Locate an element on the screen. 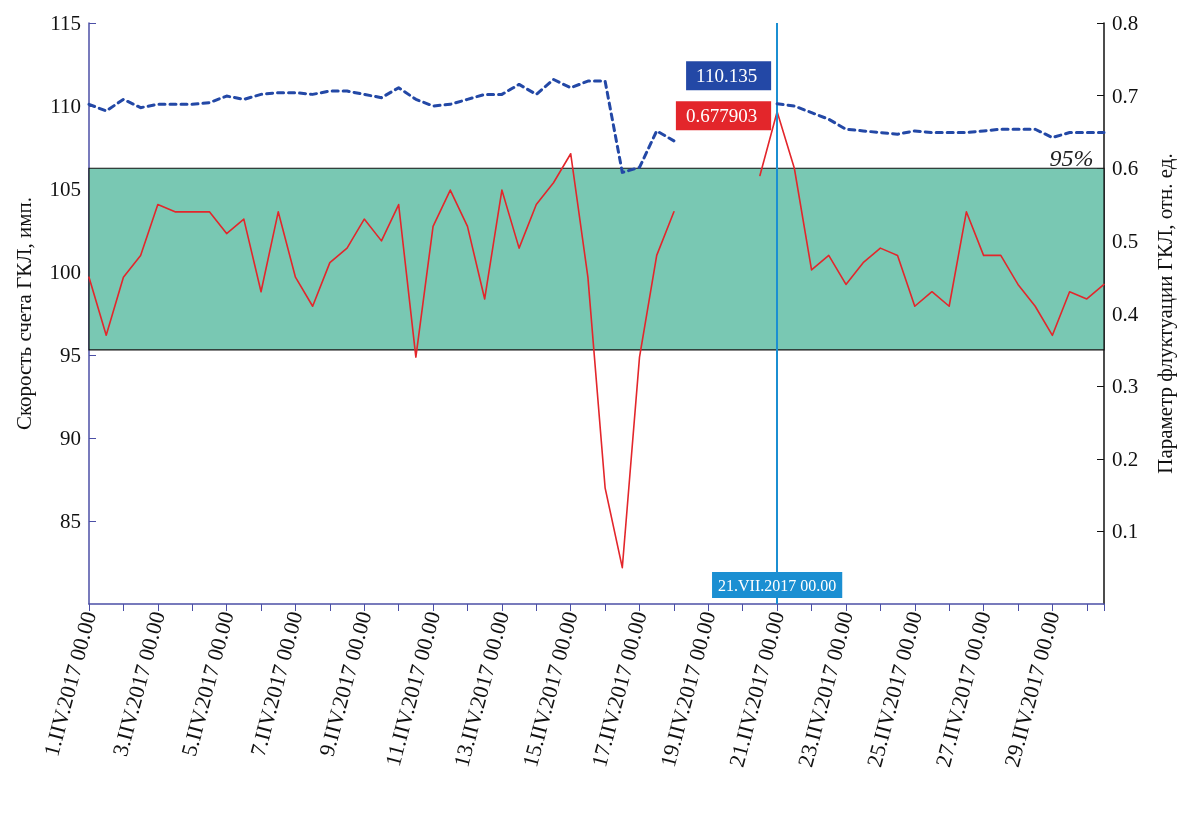  y2-tick-label: 0.4 is located at coordinates (1125, 313).